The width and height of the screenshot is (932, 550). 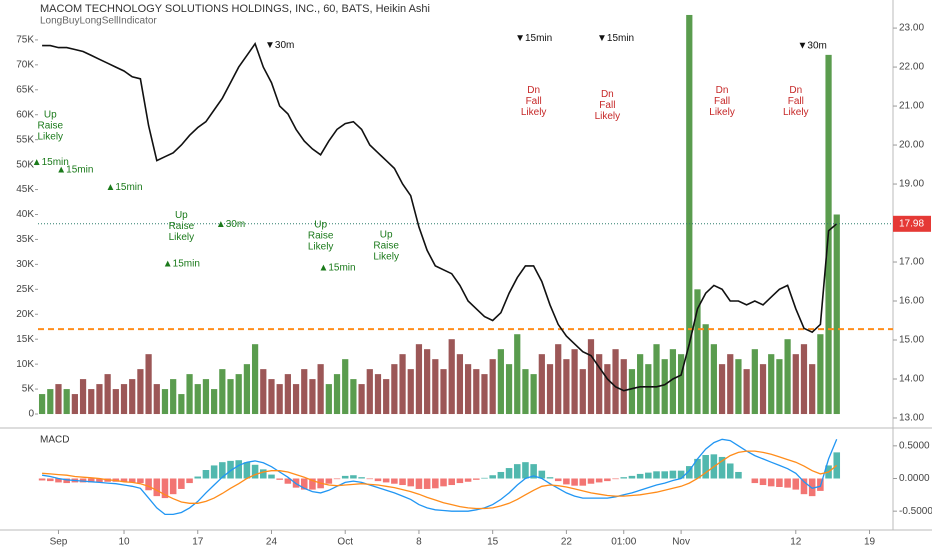 What do you see at coordinates (911, 106) in the screenshot?
I see `price-tick-label: 21.00` at bounding box center [911, 106].